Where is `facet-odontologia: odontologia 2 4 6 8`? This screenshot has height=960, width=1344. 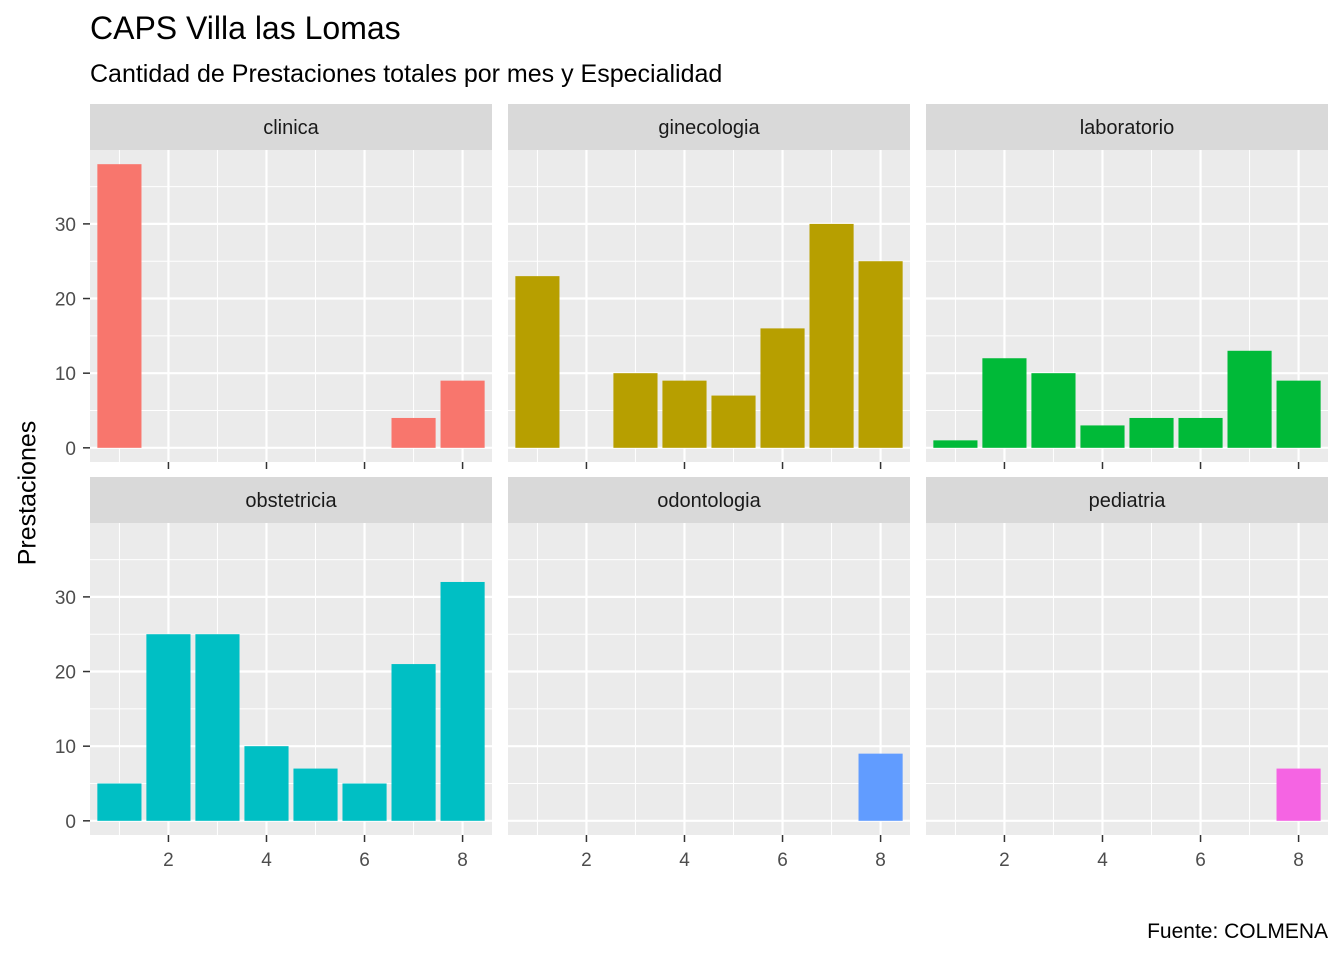
facet-odontologia: odontologia 2 4 6 8 is located at coordinates (709, 674).